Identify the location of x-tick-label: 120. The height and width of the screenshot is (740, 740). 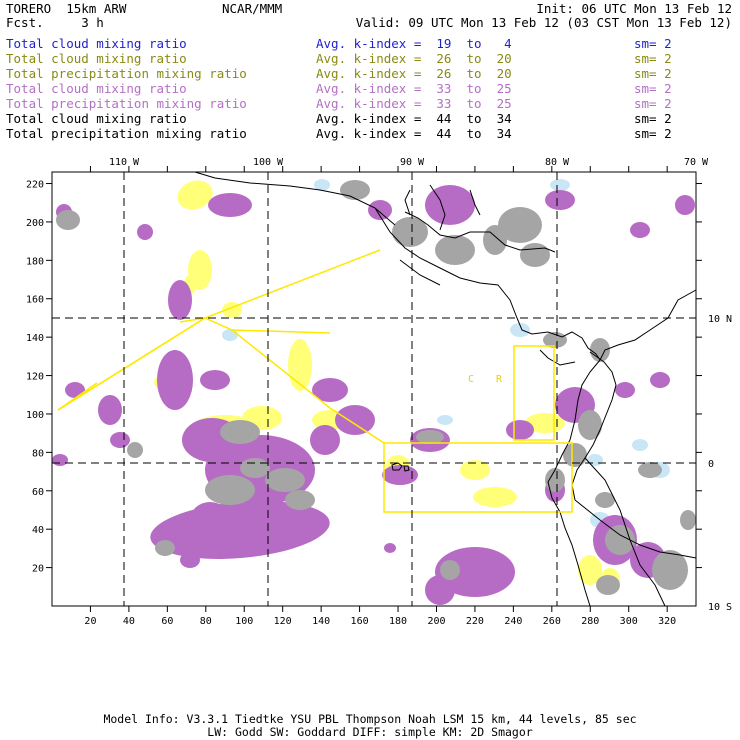
(283, 621).